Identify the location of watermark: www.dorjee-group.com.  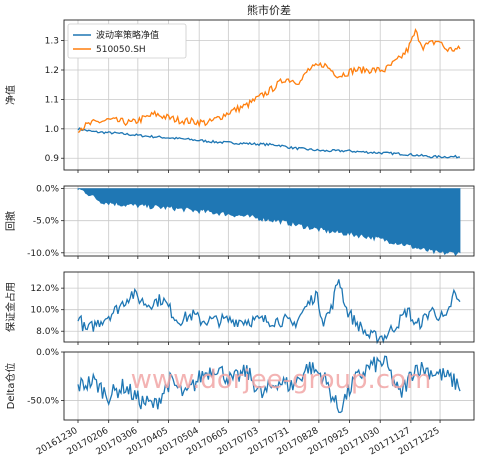
(281, 380).